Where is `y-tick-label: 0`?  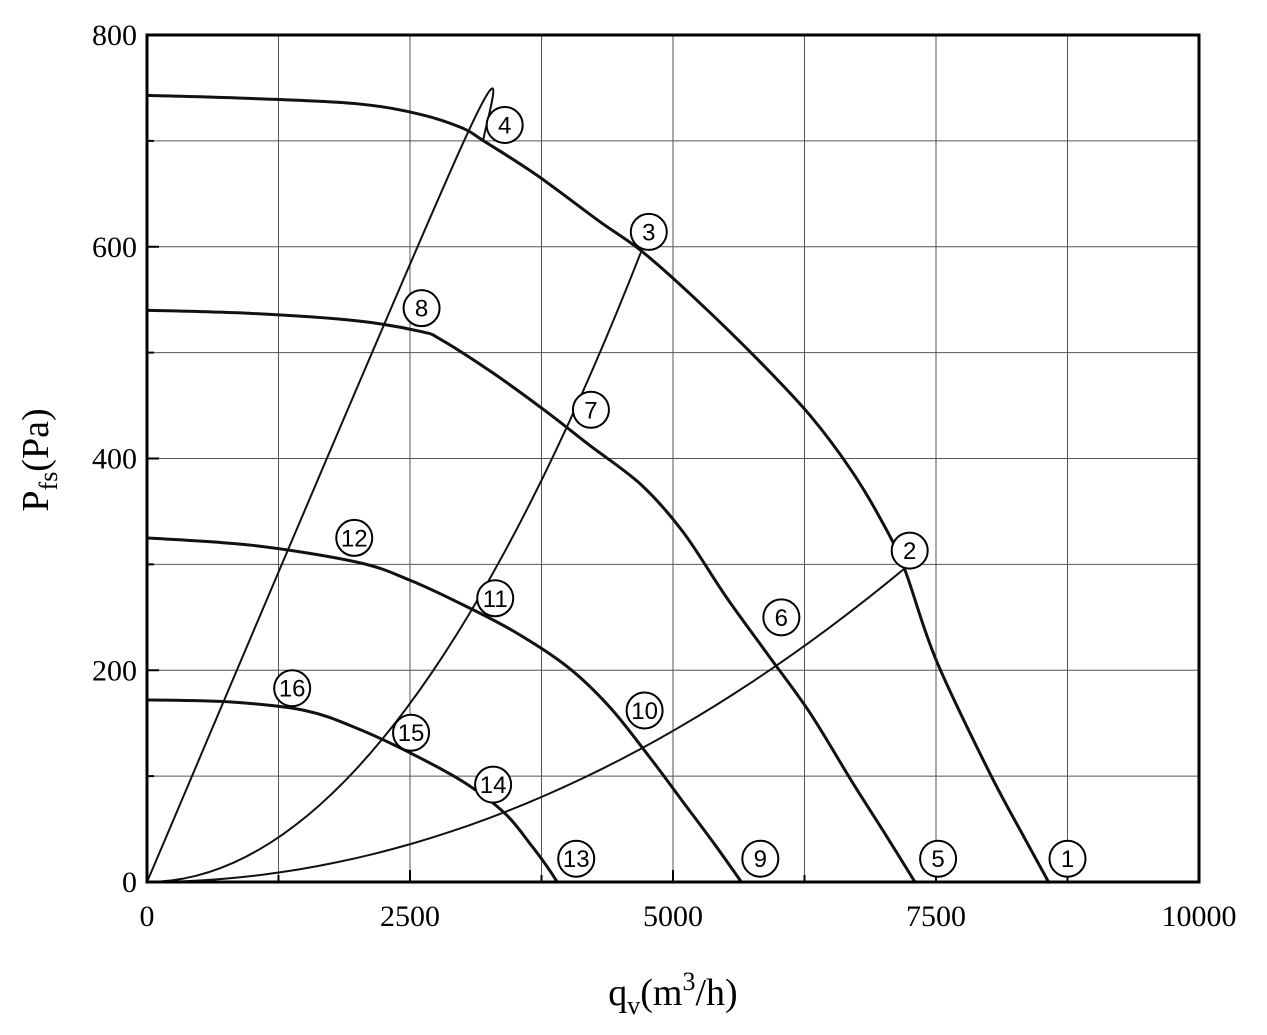
y-tick-label: 0 is located at coordinates (129, 882).